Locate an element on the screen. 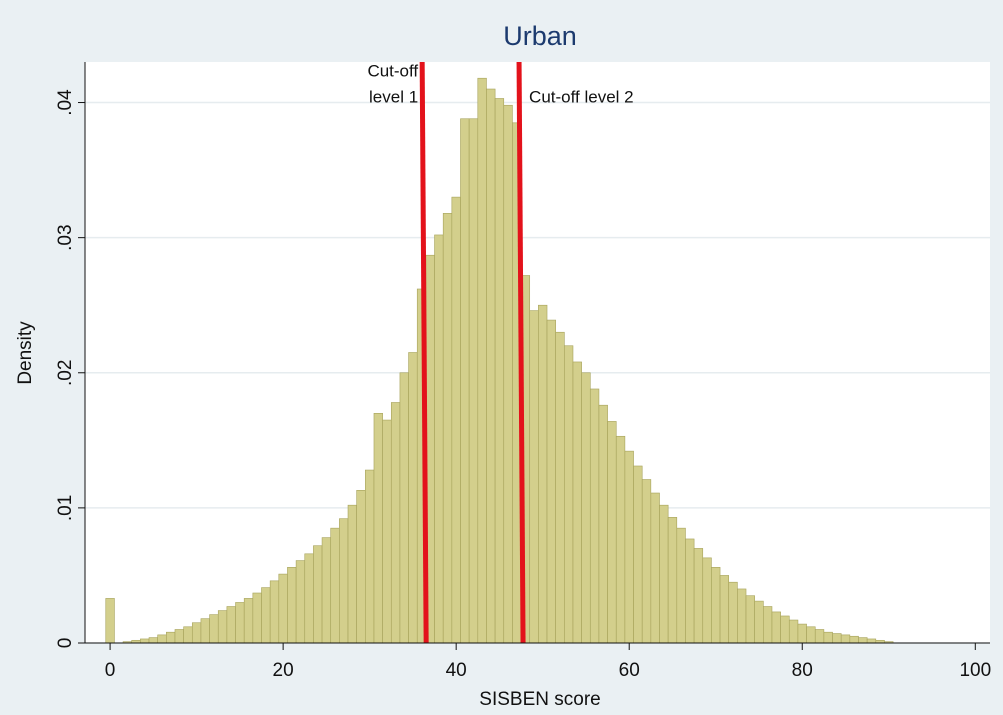 This screenshot has height=715, width=1003. cutoff-label: Cut-off is located at coordinates (392, 70).